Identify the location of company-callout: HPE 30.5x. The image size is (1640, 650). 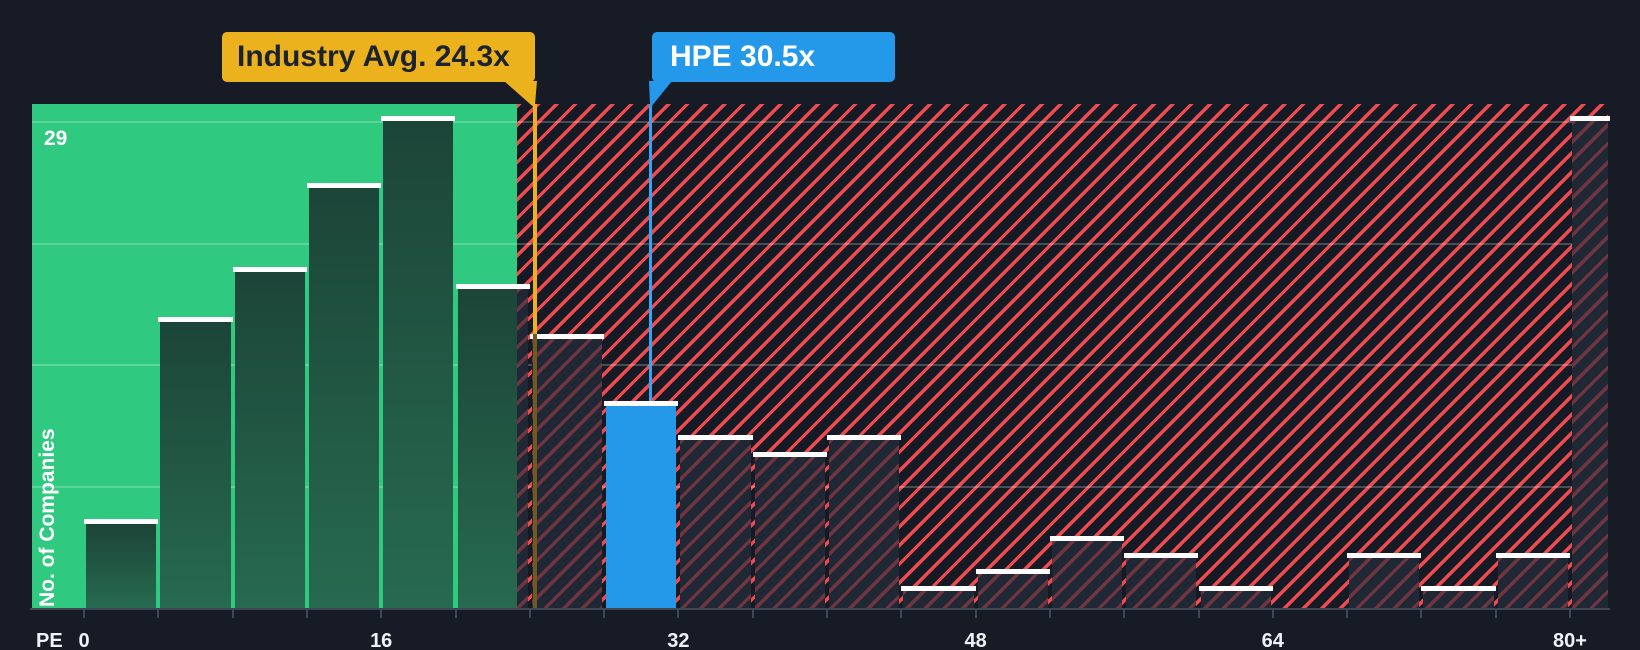
(773, 57).